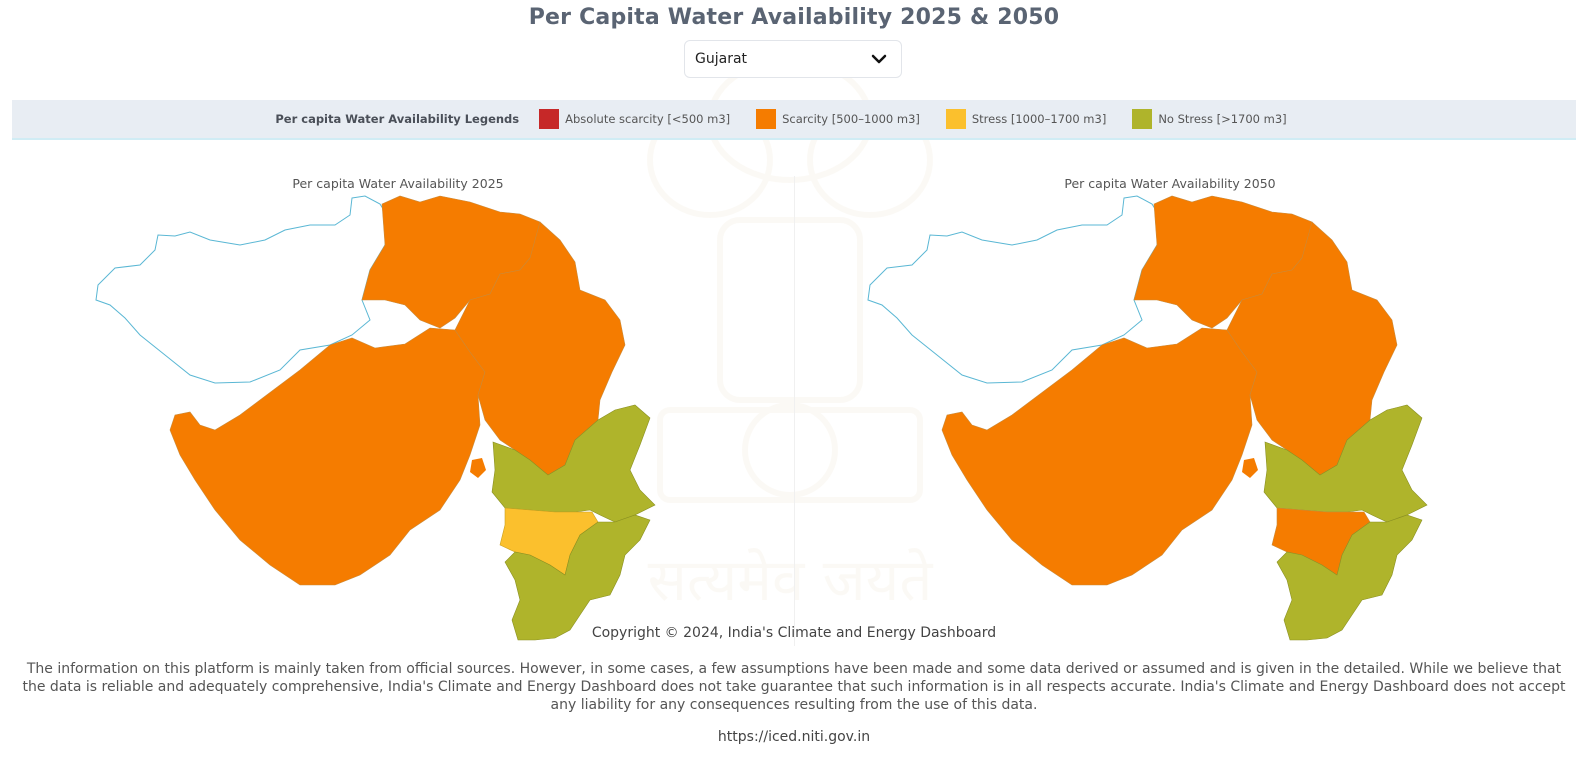  Describe the element at coordinates (397, 119) in the screenshot. I see `legend-title: Per capita Water Availability Legends` at that location.